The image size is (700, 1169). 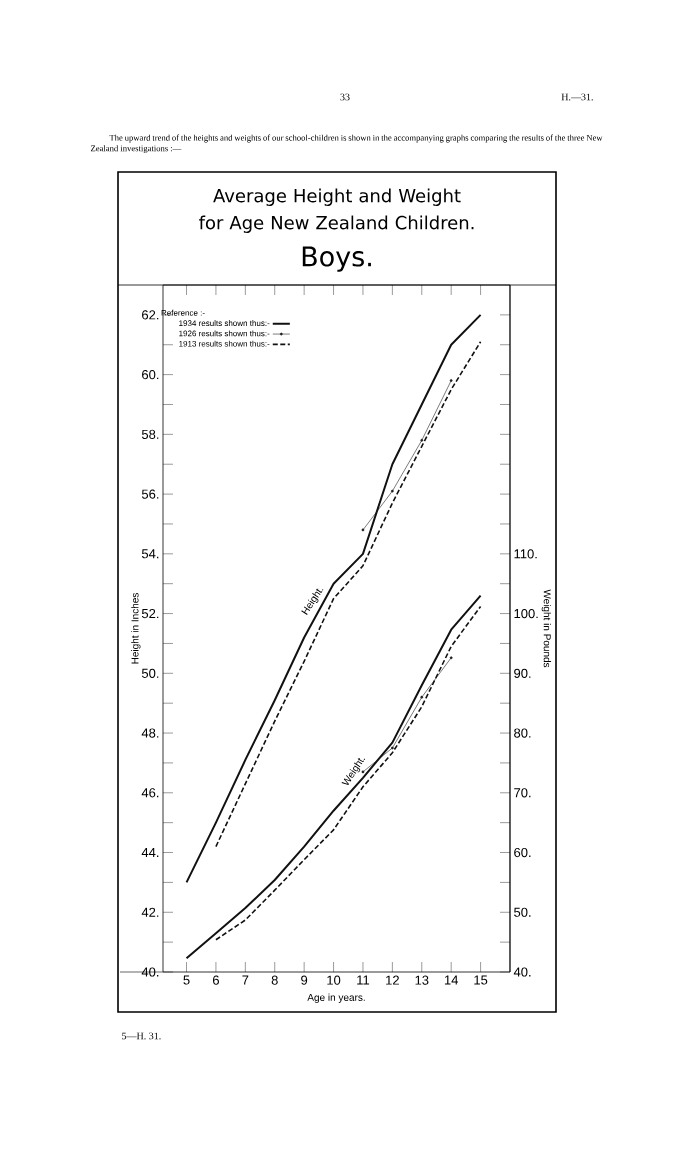 I want to click on text: 5—H. 31., so click(x=141, y=1036).